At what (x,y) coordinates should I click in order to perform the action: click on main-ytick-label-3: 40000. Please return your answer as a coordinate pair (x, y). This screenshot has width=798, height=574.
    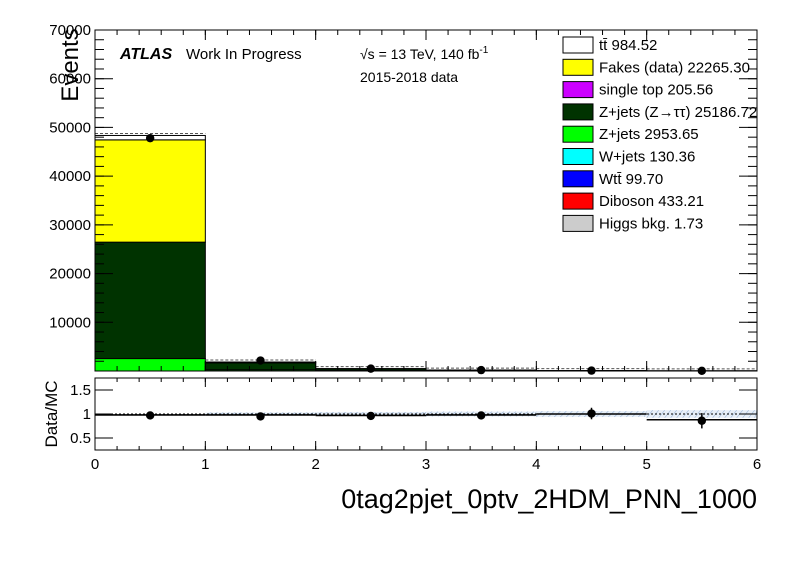
    Looking at the image, I should click on (70, 176).